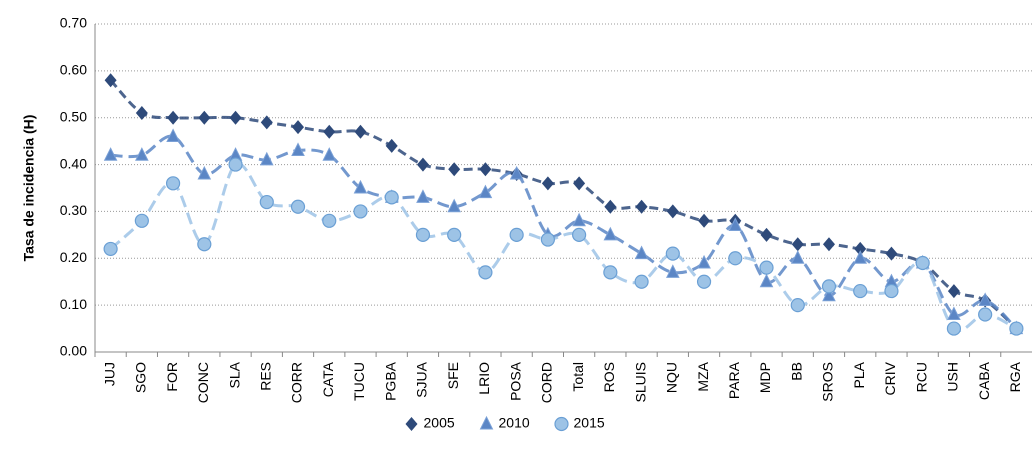 The width and height of the screenshot is (1032, 459). I want to click on x-tick-label: LRIO, so click(484, 378).